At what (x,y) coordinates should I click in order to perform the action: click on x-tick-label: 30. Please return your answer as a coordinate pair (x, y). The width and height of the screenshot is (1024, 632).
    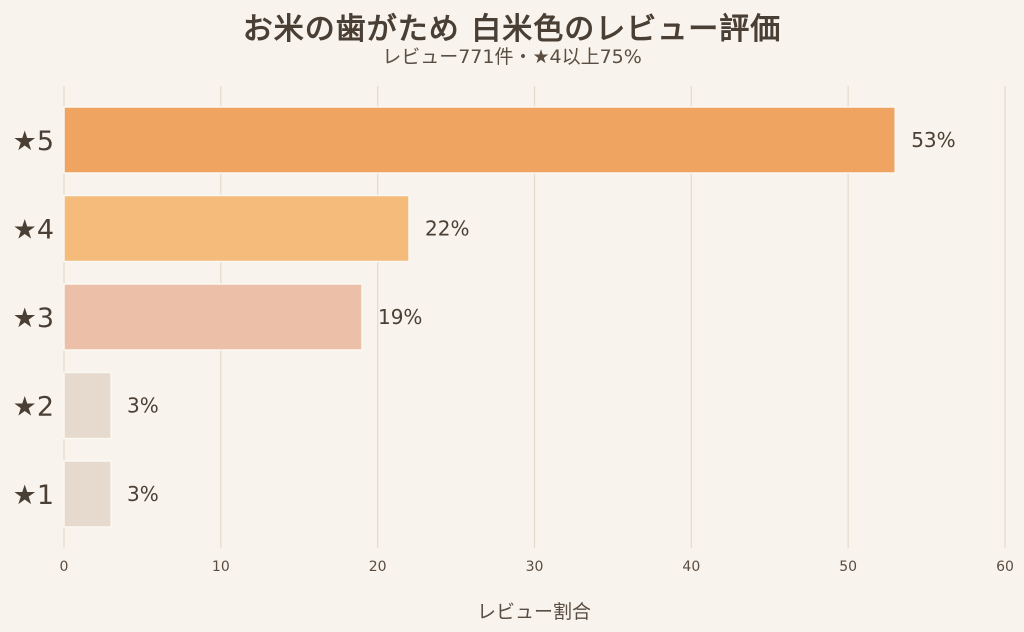
    Looking at the image, I should click on (535, 567).